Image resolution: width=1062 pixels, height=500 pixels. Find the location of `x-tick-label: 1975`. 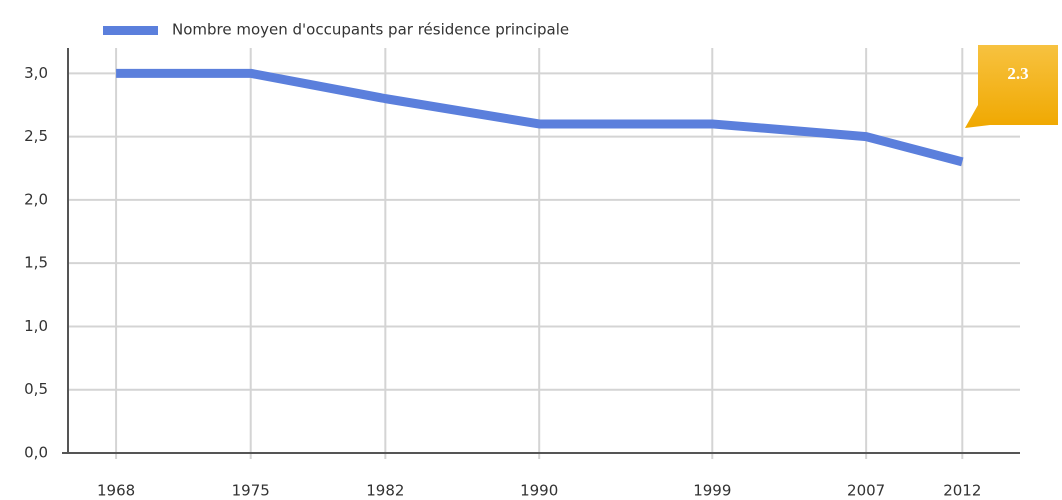

x-tick-label: 1975 is located at coordinates (251, 491).